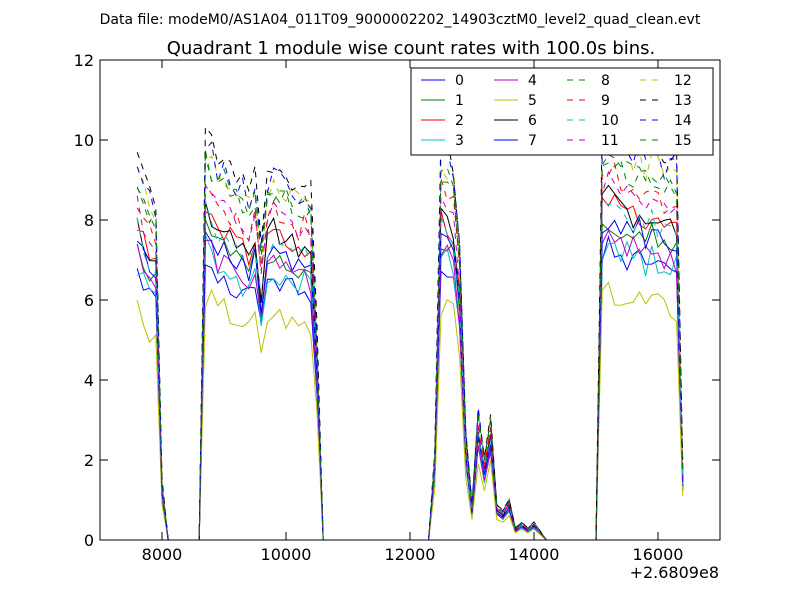  Describe the element at coordinates (605, 81) in the screenshot. I see `legend-label: 8` at that location.